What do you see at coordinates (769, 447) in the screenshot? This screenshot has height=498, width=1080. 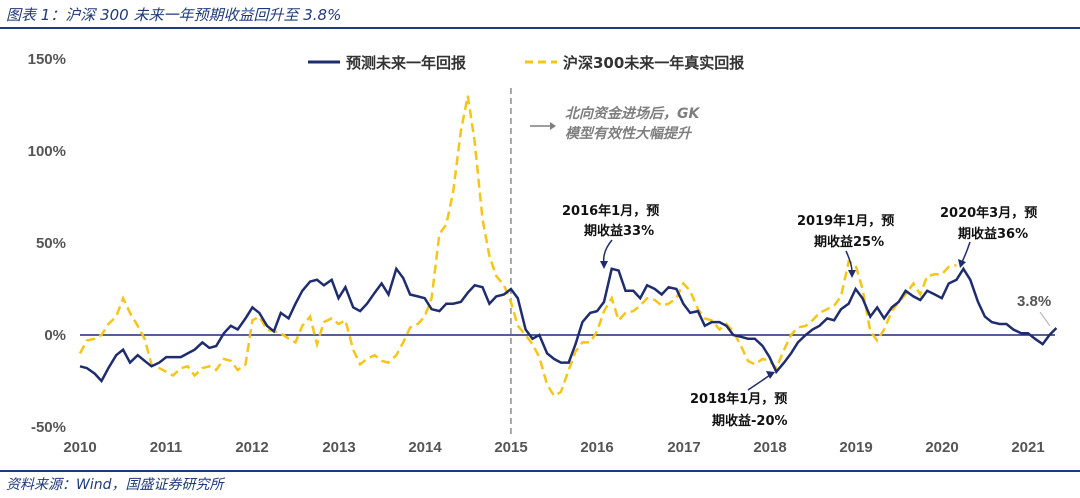 I see `x-tick-label: 2018` at bounding box center [769, 447].